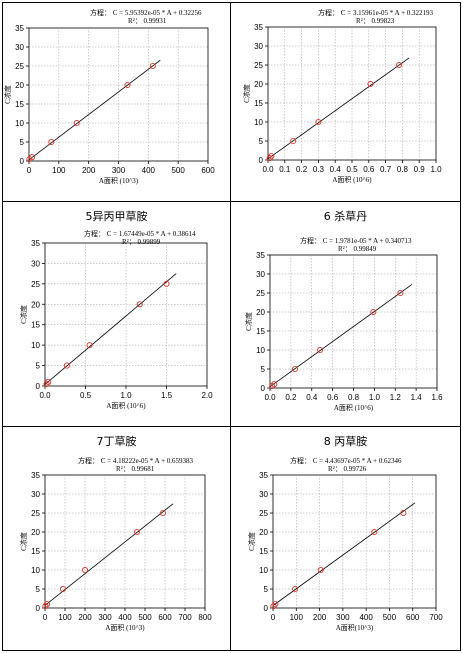  What do you see at coordinates (65, 617) in the screenshot?
I see `x-tick-label: 100` at bounding box center [65, 617].